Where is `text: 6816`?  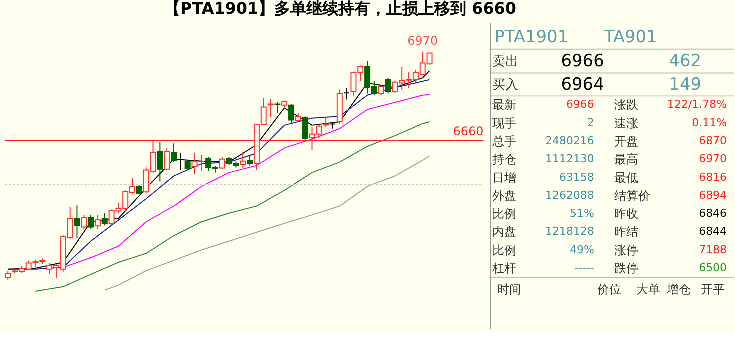
text: 6816 is located at coordinates (713, 177).